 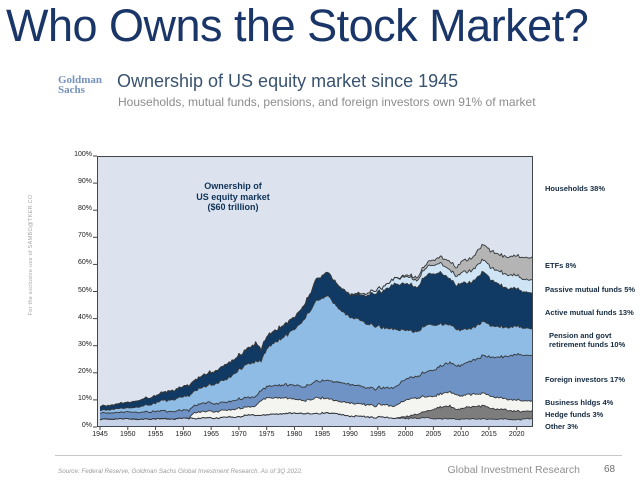 What do you see at coordinates (155, 434) in the screenshot?
I see `x-axis-tick-label: 1955` at bounding box center [155, 434].